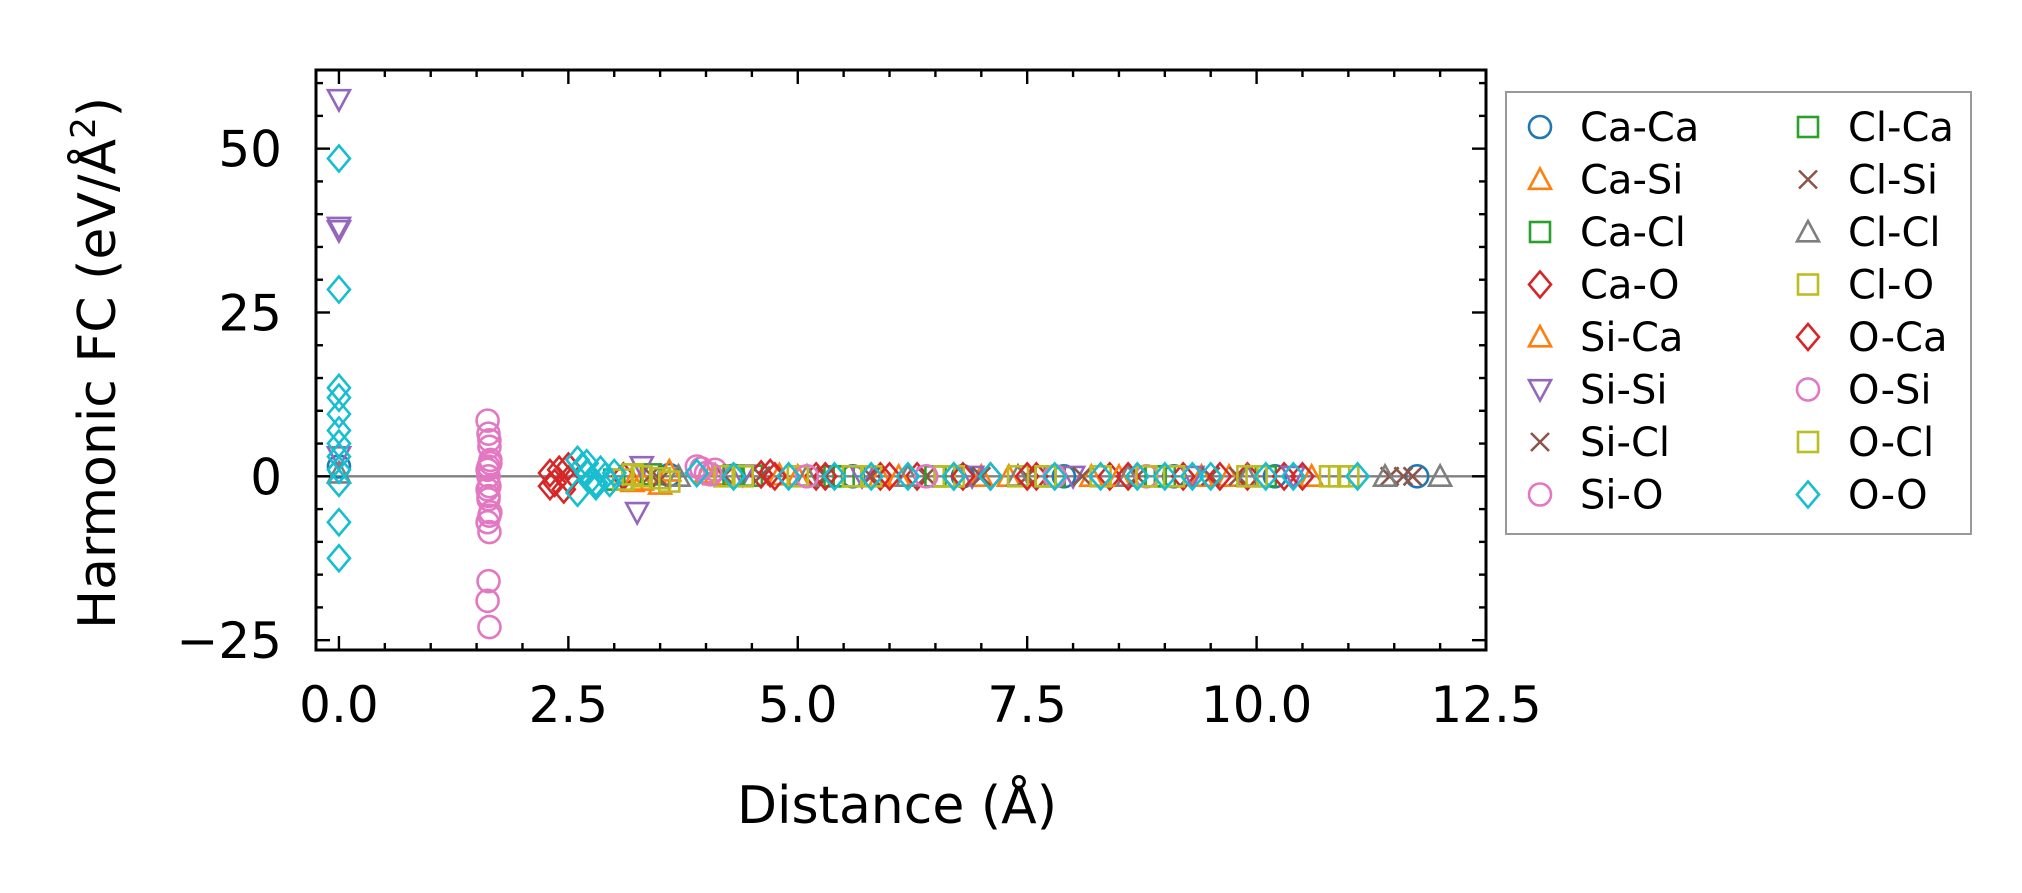 This screenshot has height=893, width=2022. What do you see at coordinates (1891, 286) in the screenshot?
I see `legend-label: Cl-O` at bounding box center [1891, 286].